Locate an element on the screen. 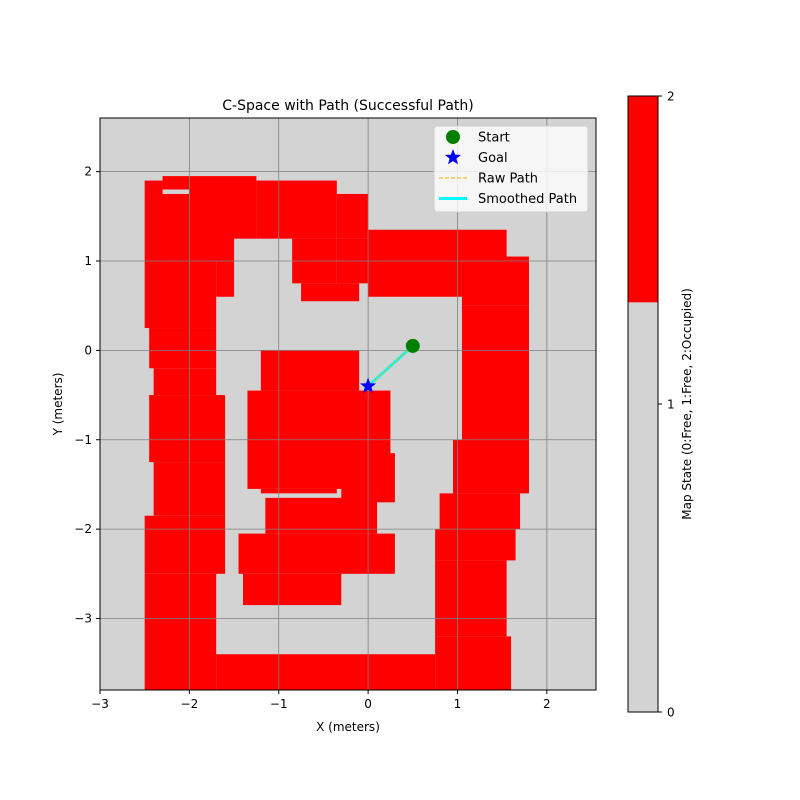 This screenshot has width=800, height=800. y-tick-label: −1 is located at coordinates (83, 440).